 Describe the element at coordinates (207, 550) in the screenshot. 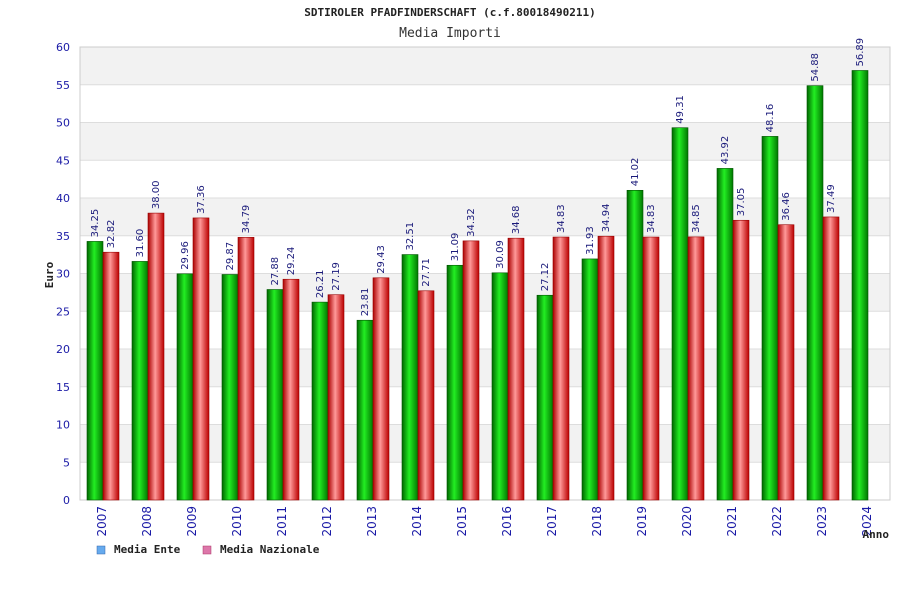

I see `legend-swatch-media-nazionale` at that location.